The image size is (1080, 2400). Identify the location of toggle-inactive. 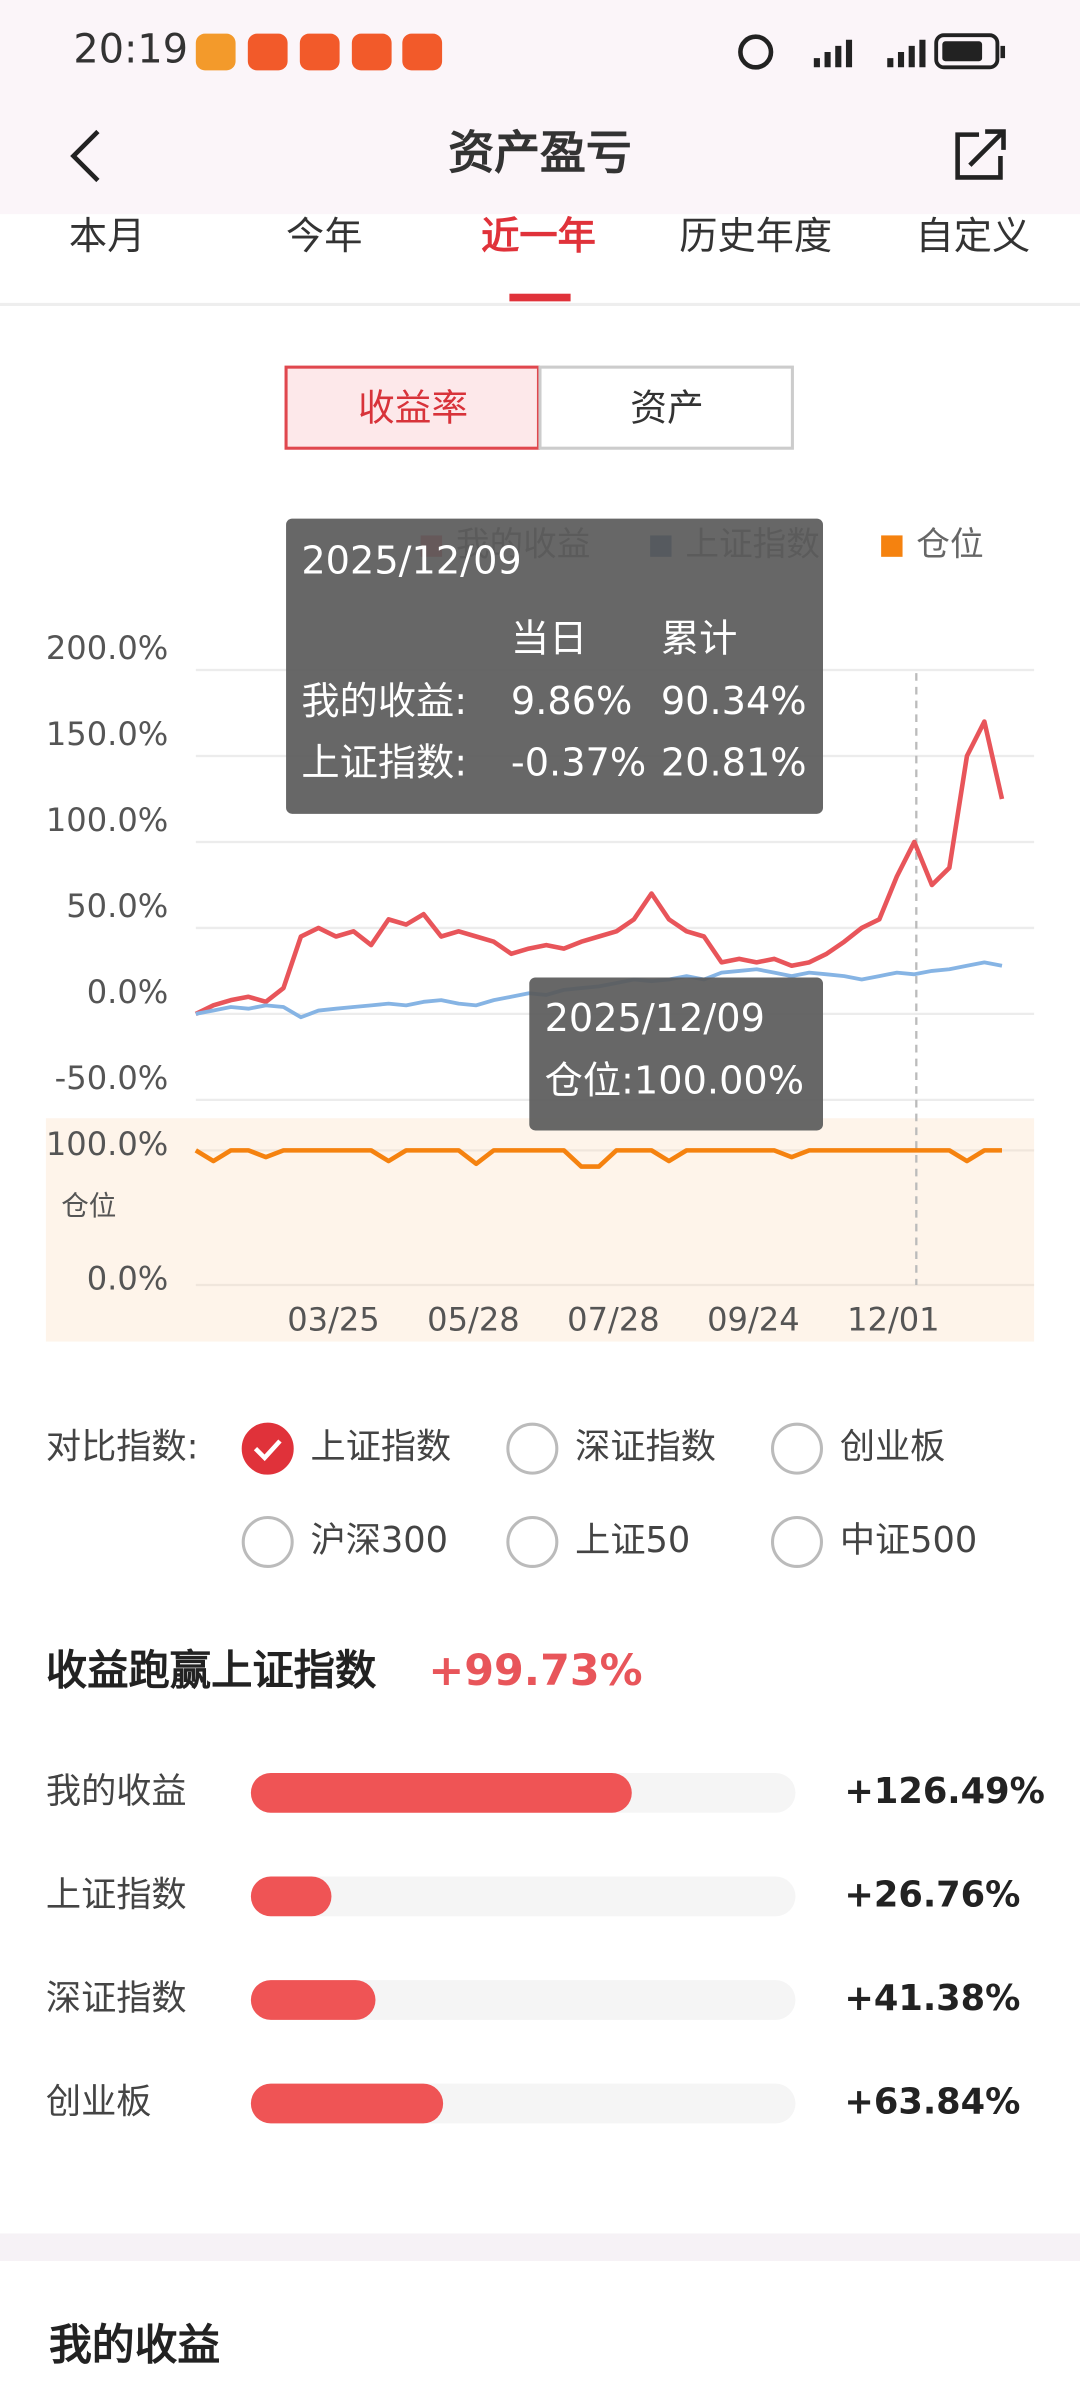
(666, 407).